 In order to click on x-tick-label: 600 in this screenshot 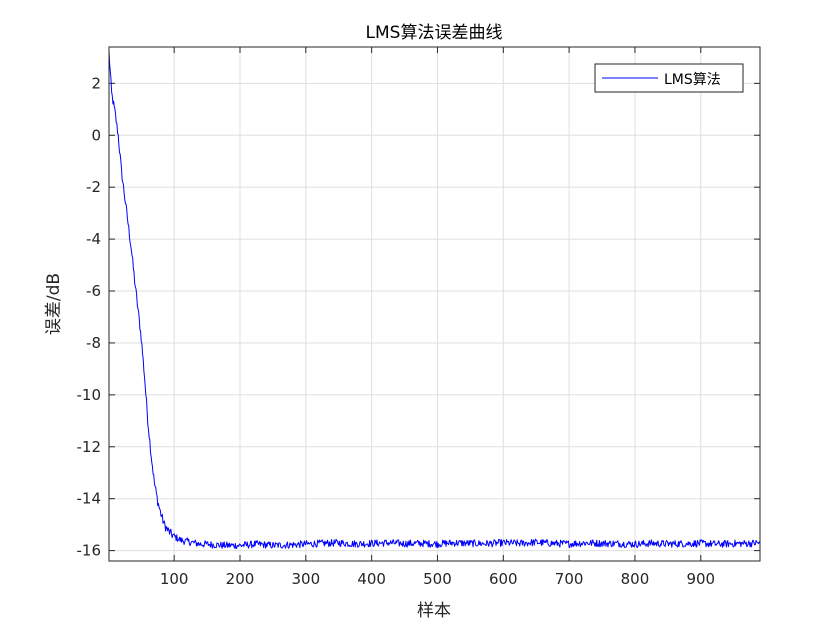, I will do `click(503, 579)`.